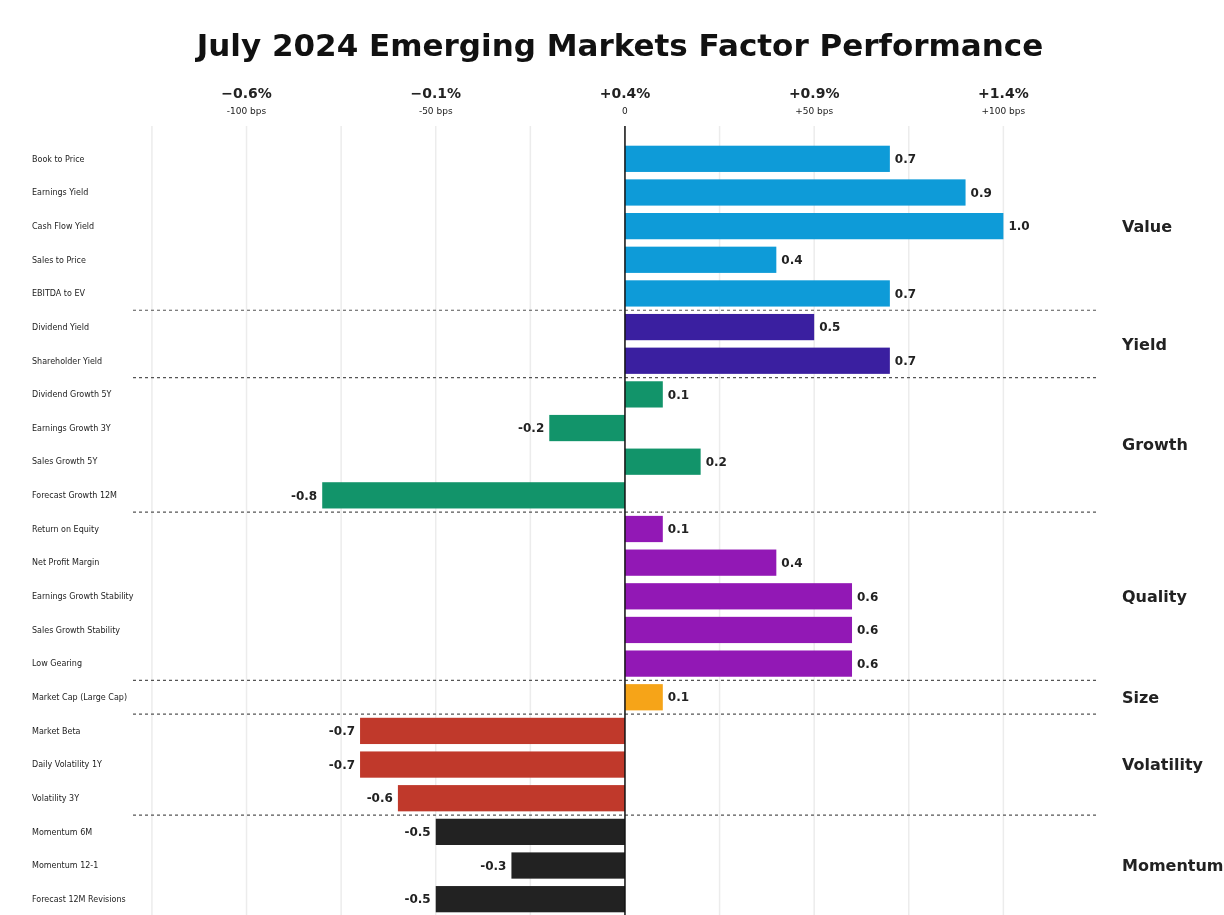 This screenshot has height=915, width=1224. I want to click on y-tick-label: Market Cap (Large Cap), so click(80, 698).